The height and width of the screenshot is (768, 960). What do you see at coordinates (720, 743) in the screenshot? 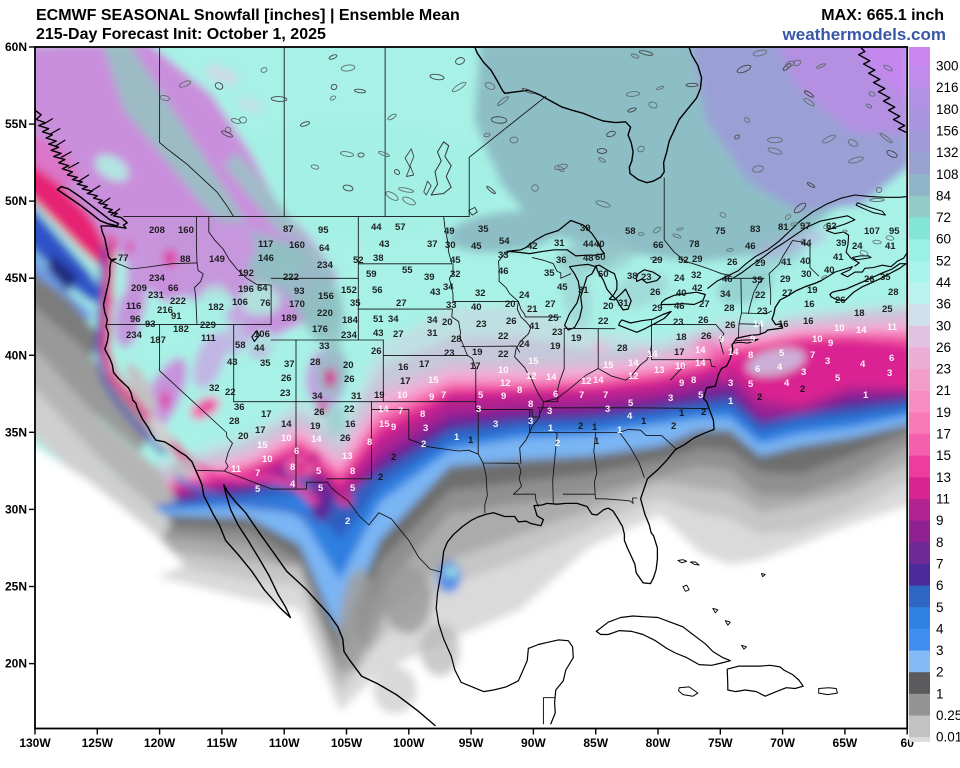
I see `svg-text: 75W` at bounding box center [720, 743].